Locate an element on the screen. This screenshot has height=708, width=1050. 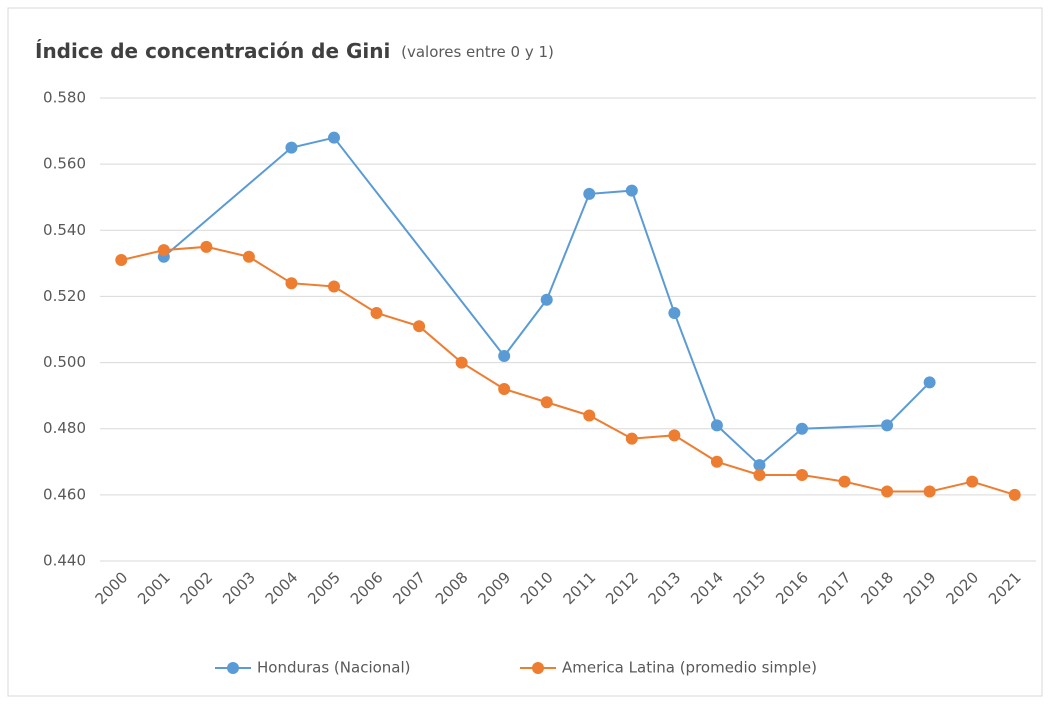
chart-title: Índice de concentración de Gini is located at coordinates (212, 51).